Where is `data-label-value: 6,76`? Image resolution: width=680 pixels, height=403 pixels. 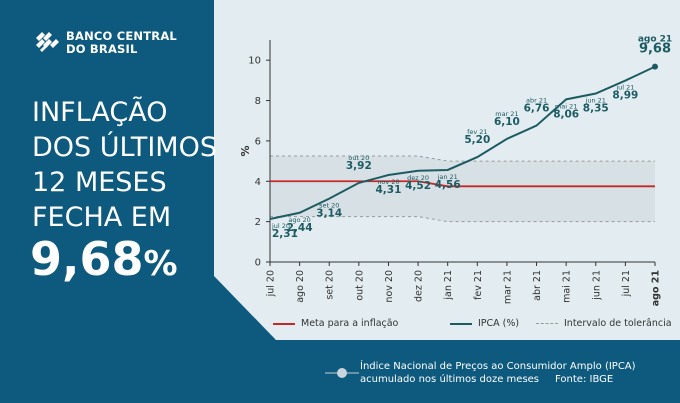 data-label-value: 6,76 is located at coordinates (537, 109).